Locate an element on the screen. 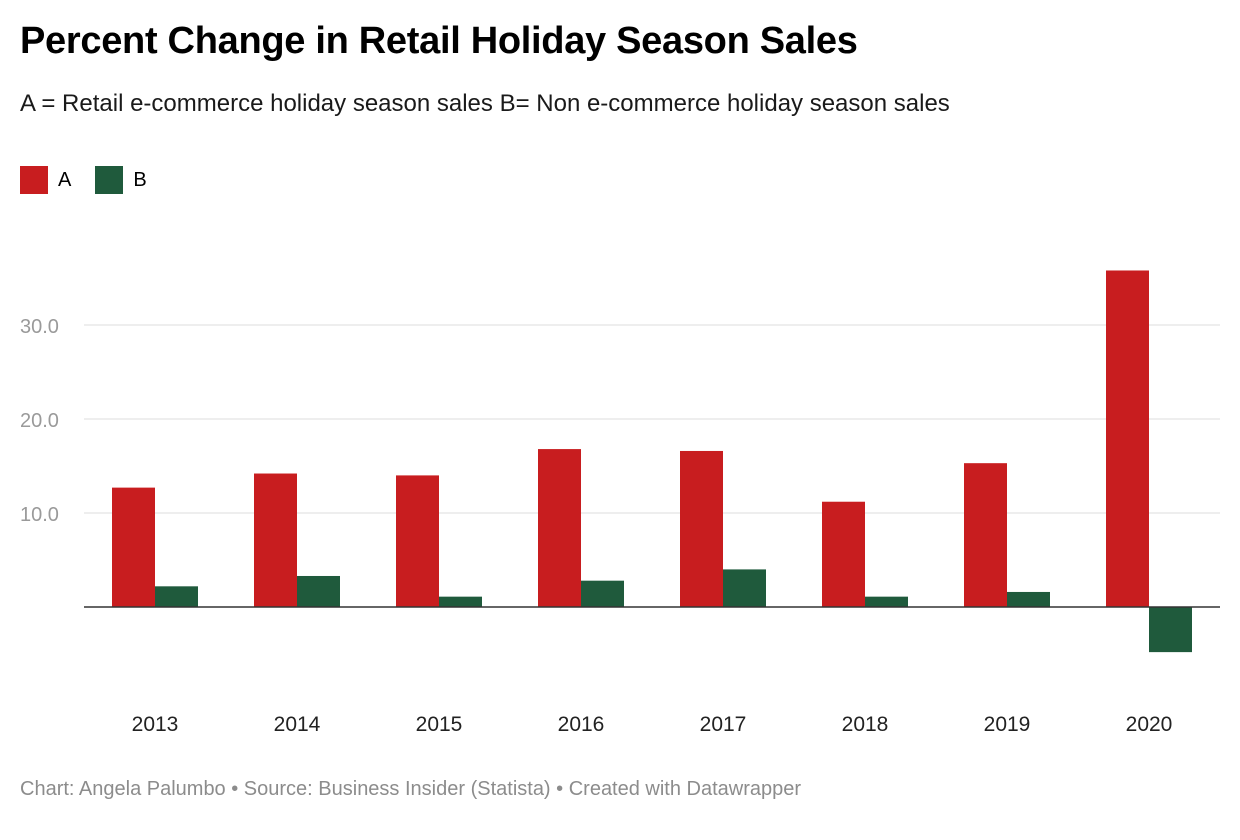  x-tick-label: 2015 is located at coordinates (439, 724).